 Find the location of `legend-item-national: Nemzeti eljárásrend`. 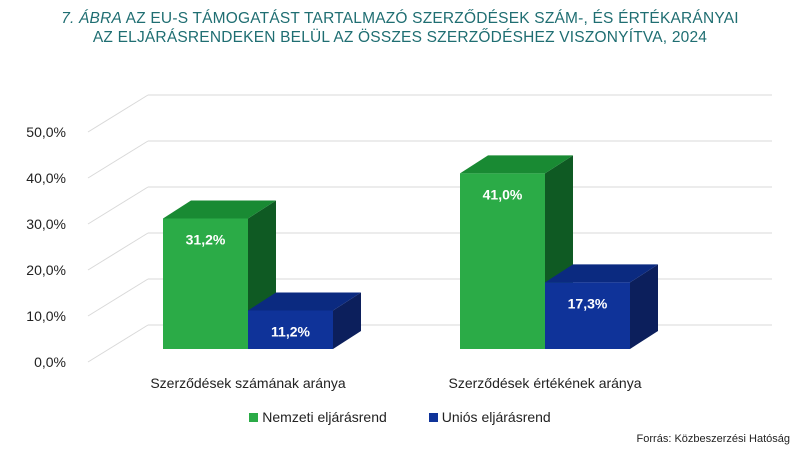

legend-item-national: Nemzeti eljárásrend is located at coordinates (318, 417).